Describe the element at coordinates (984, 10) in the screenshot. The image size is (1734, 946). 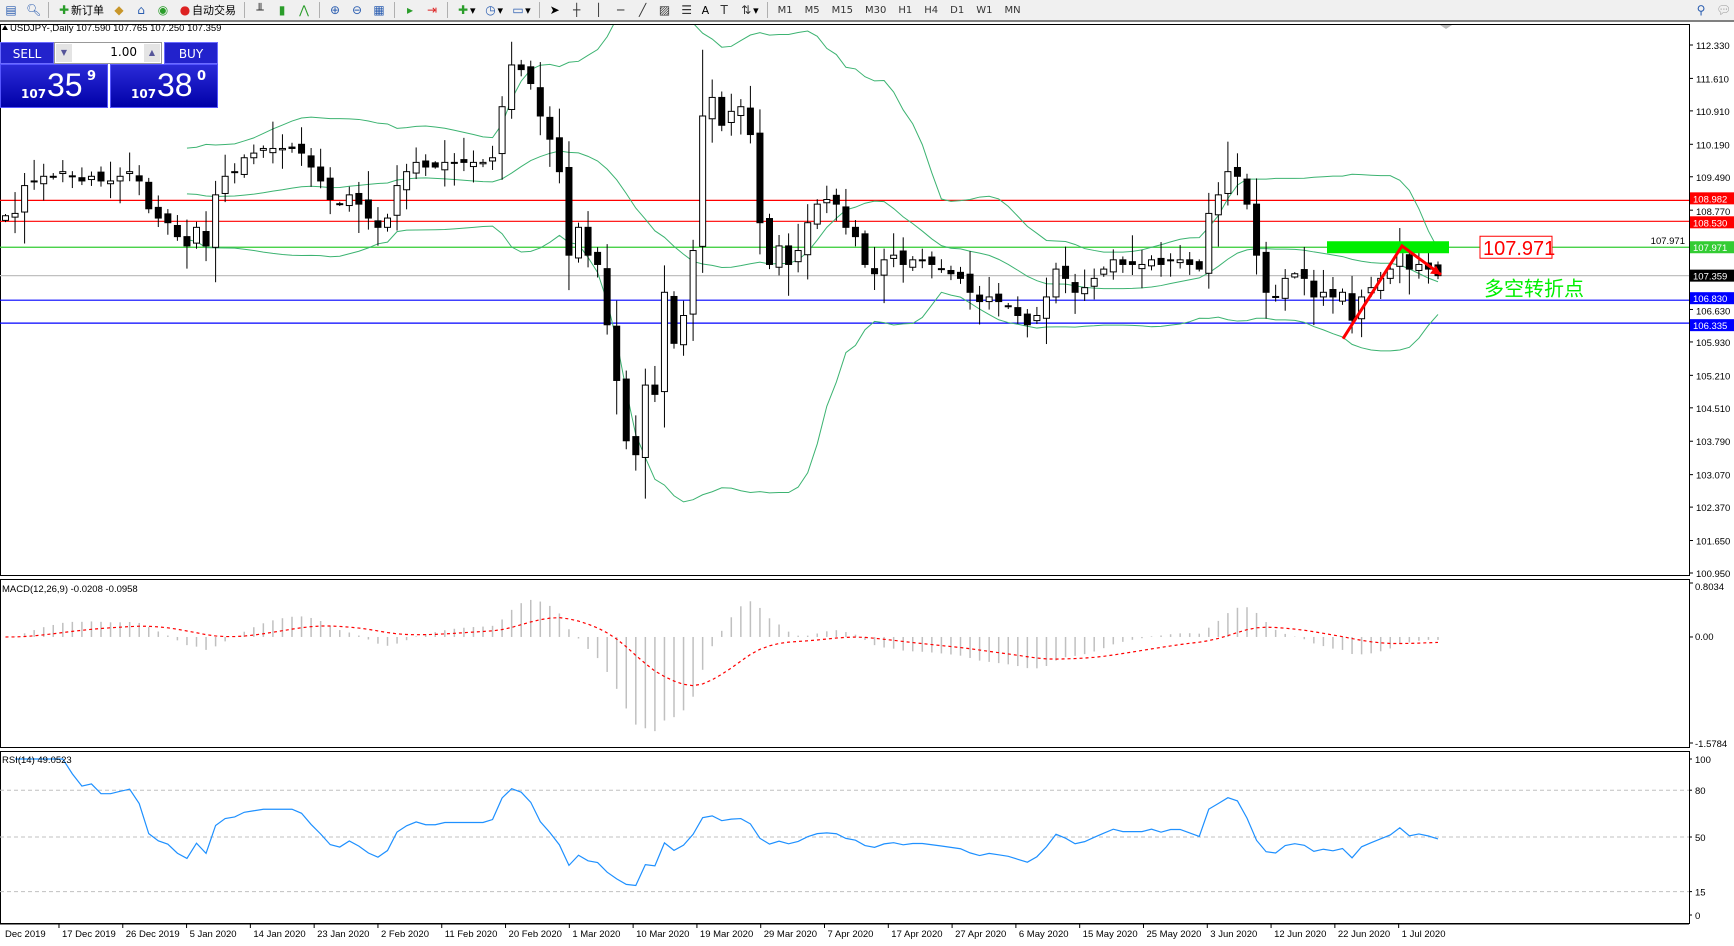
I see `timeframe-w1: W1` at that location.